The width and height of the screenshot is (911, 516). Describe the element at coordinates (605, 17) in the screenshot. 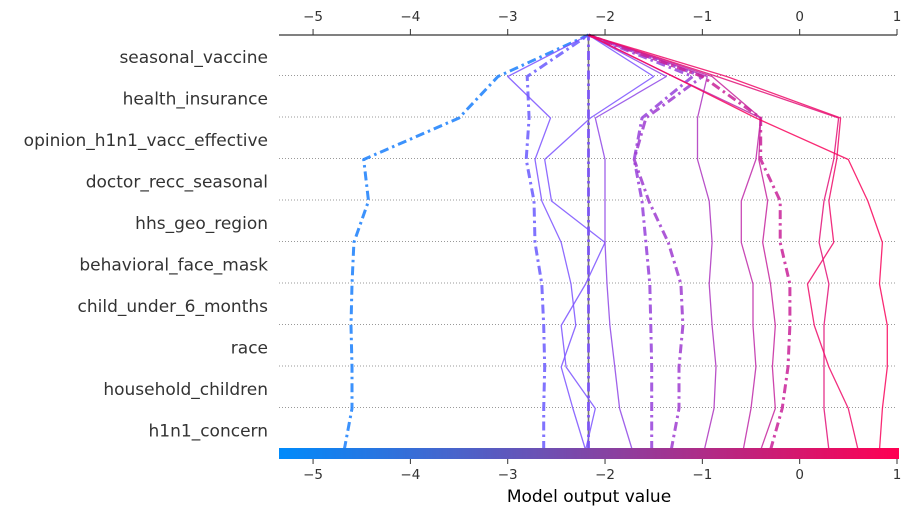

I see `top-tick-label: −2` at that location.